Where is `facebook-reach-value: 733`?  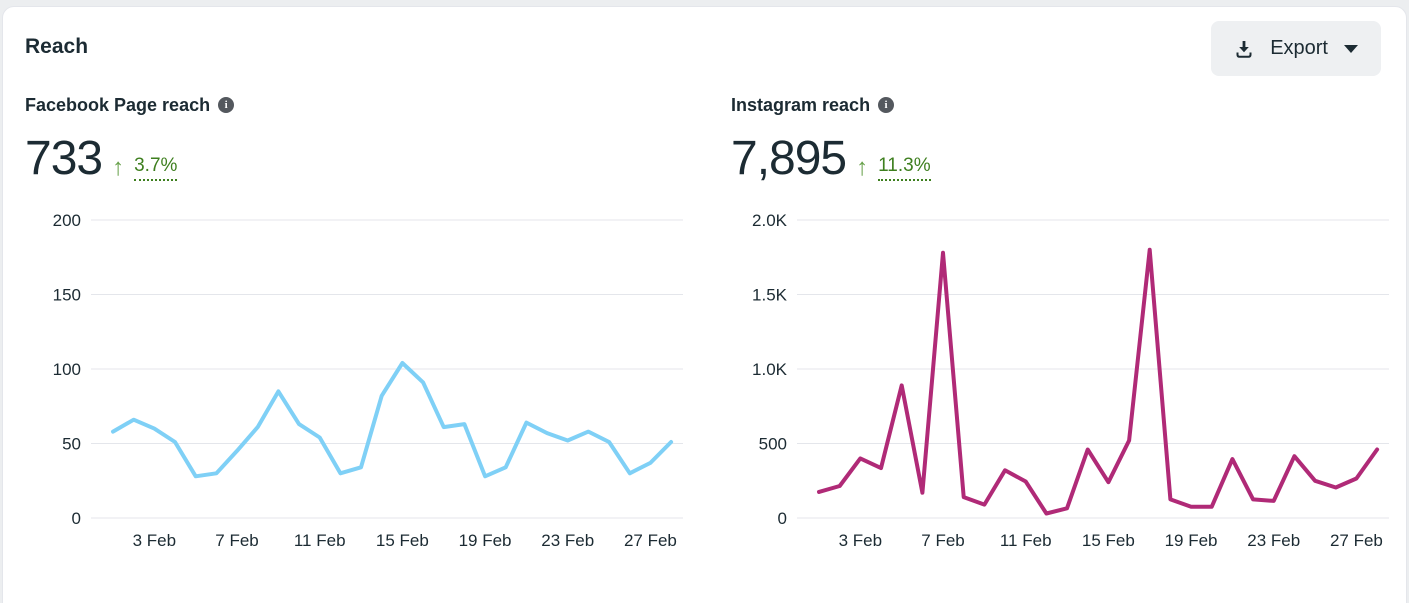
facebook-reach-value: 733 is located at coordinates (64, 158).